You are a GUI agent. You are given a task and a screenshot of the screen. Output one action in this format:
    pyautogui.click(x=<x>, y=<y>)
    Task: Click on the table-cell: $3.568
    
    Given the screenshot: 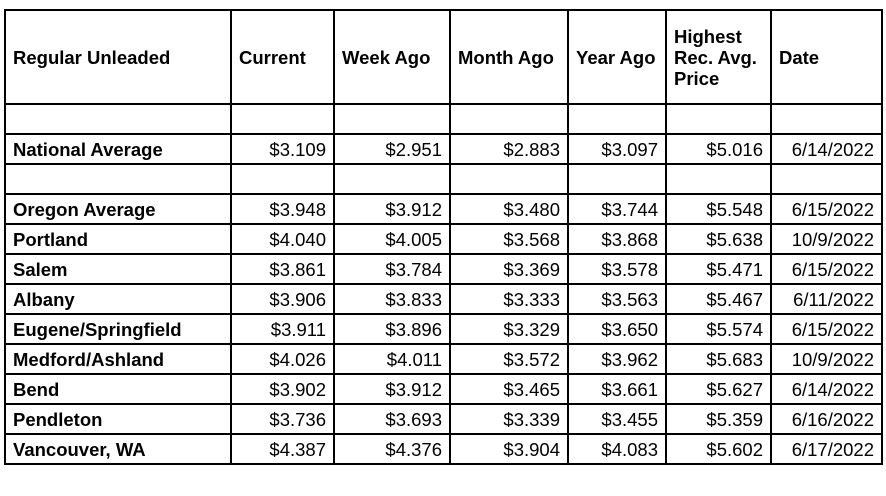 What is the action you would take?
    pyautogui.click(x=509, y=239)
    